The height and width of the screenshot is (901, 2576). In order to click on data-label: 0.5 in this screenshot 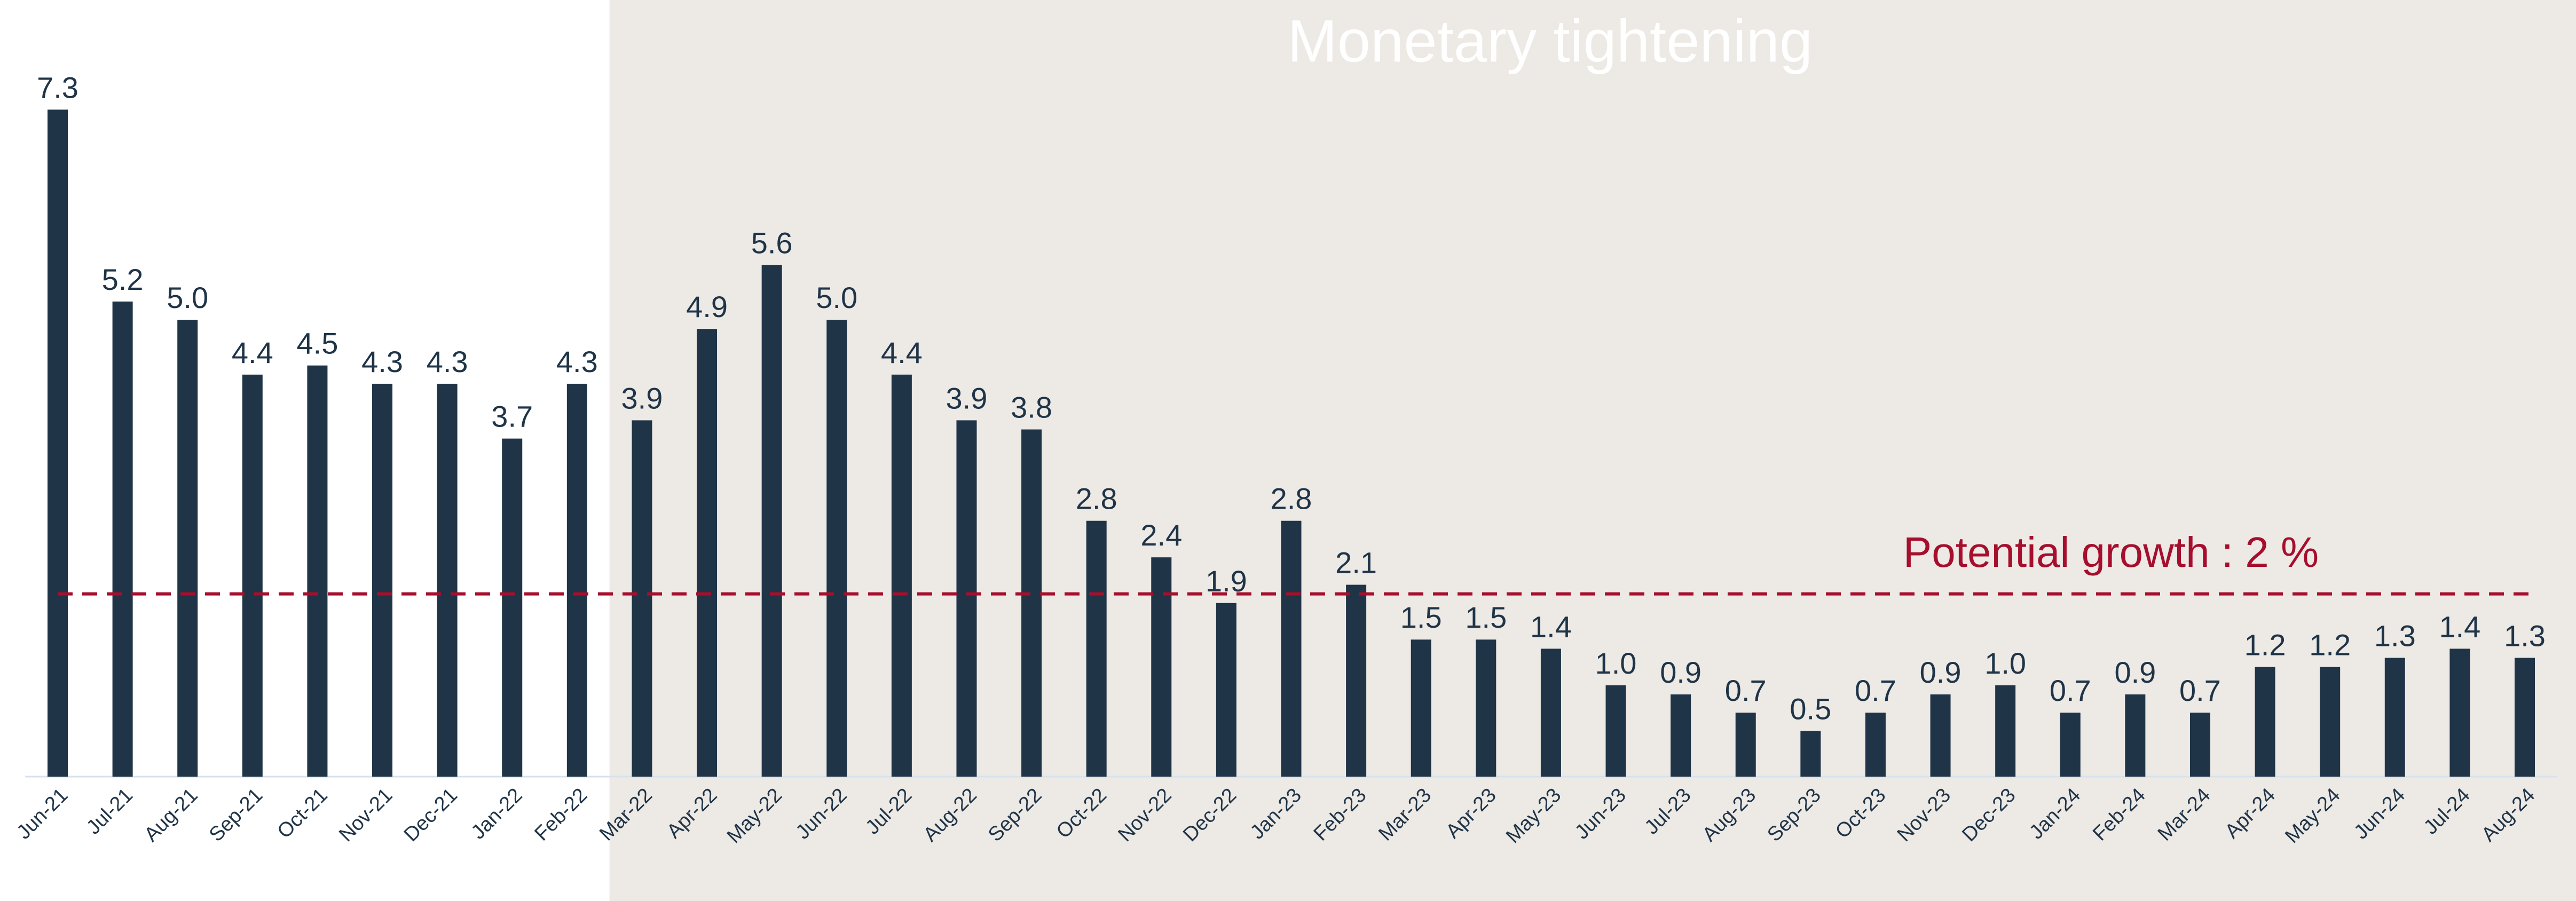, I will do `click(1810, 708)`.